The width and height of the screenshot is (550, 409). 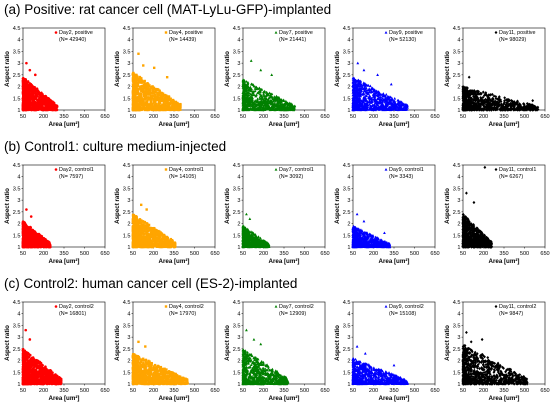 I want to click on legend-label: Day9, positive, so click(x=406, y=33).